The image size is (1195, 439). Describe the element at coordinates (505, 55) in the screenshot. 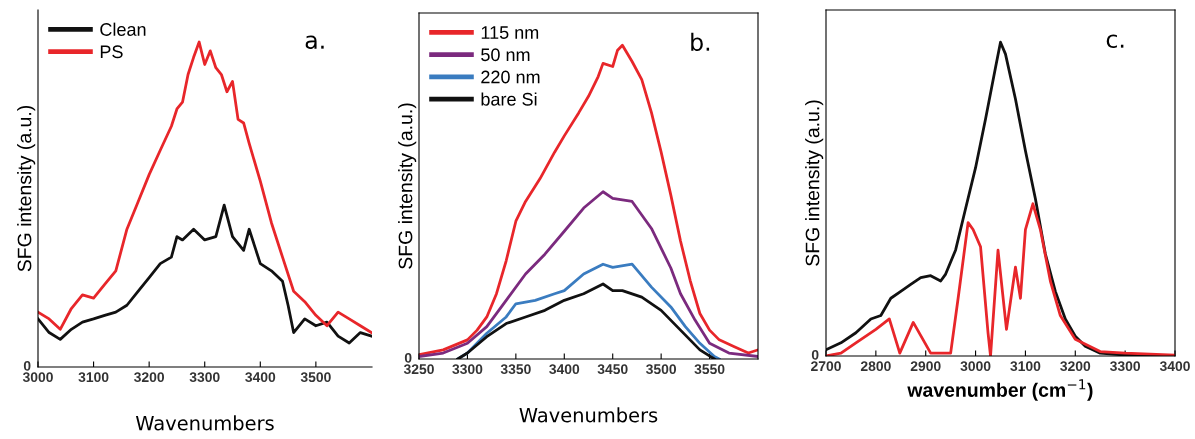

I see `legend-label: 50 nm` at that location.